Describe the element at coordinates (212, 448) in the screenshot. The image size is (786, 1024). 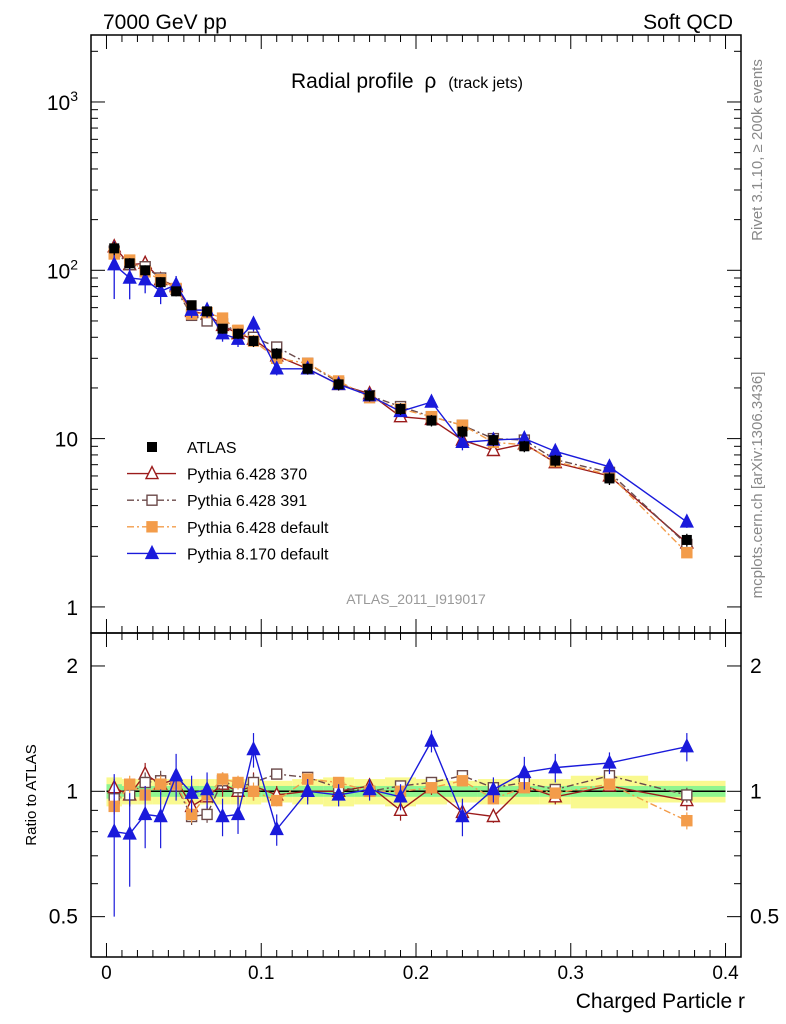
I see `legend-label: ATLAS` at that location.